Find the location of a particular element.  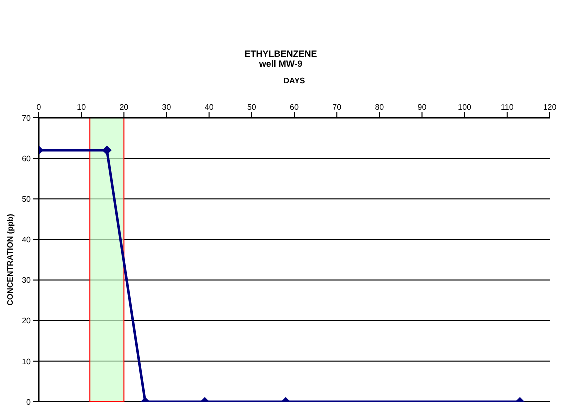

x-tick-label: 60 is located at coordinates (295, 107).